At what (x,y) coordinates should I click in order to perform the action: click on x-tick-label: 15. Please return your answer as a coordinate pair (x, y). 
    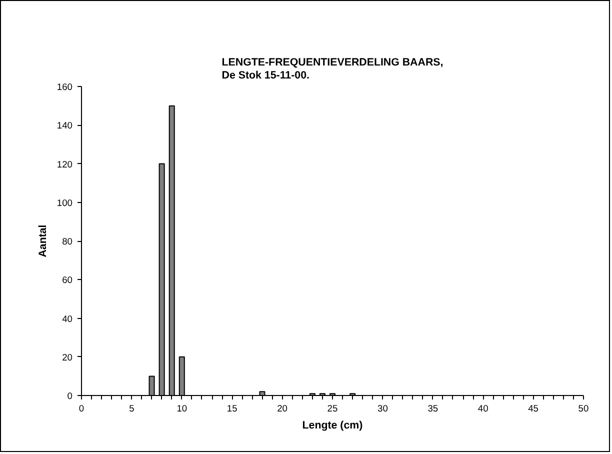
    Looking at the image, I should click on (232, 409).